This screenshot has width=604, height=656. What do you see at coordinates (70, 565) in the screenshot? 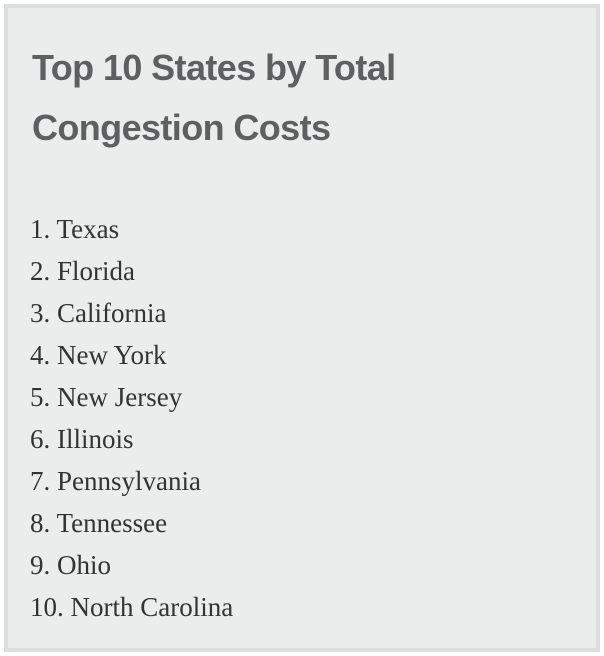
I see `list-item: 9. Ohio` at bounding box center [70, 565].